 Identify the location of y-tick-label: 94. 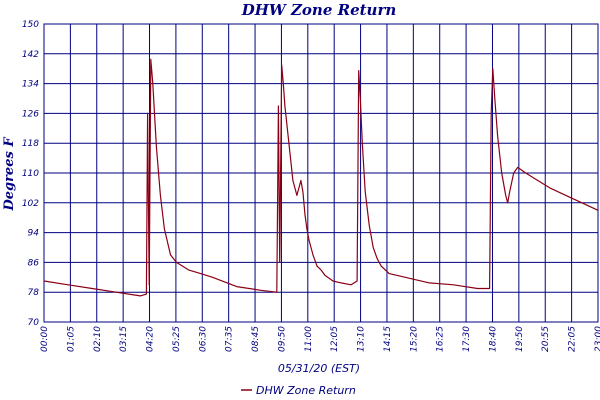
(34, 234).